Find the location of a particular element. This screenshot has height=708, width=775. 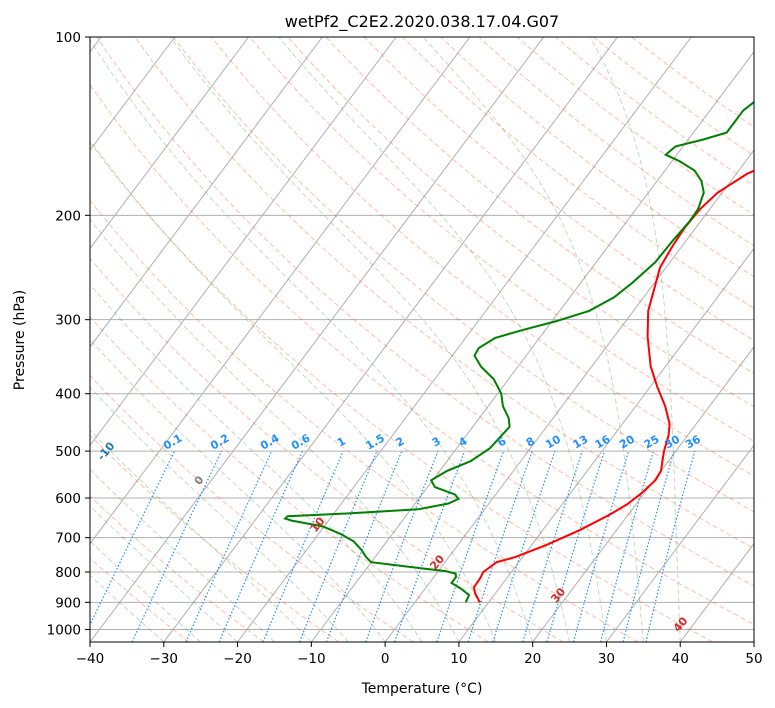

x-tick-label: 30 is located at coordinates (606, 659).